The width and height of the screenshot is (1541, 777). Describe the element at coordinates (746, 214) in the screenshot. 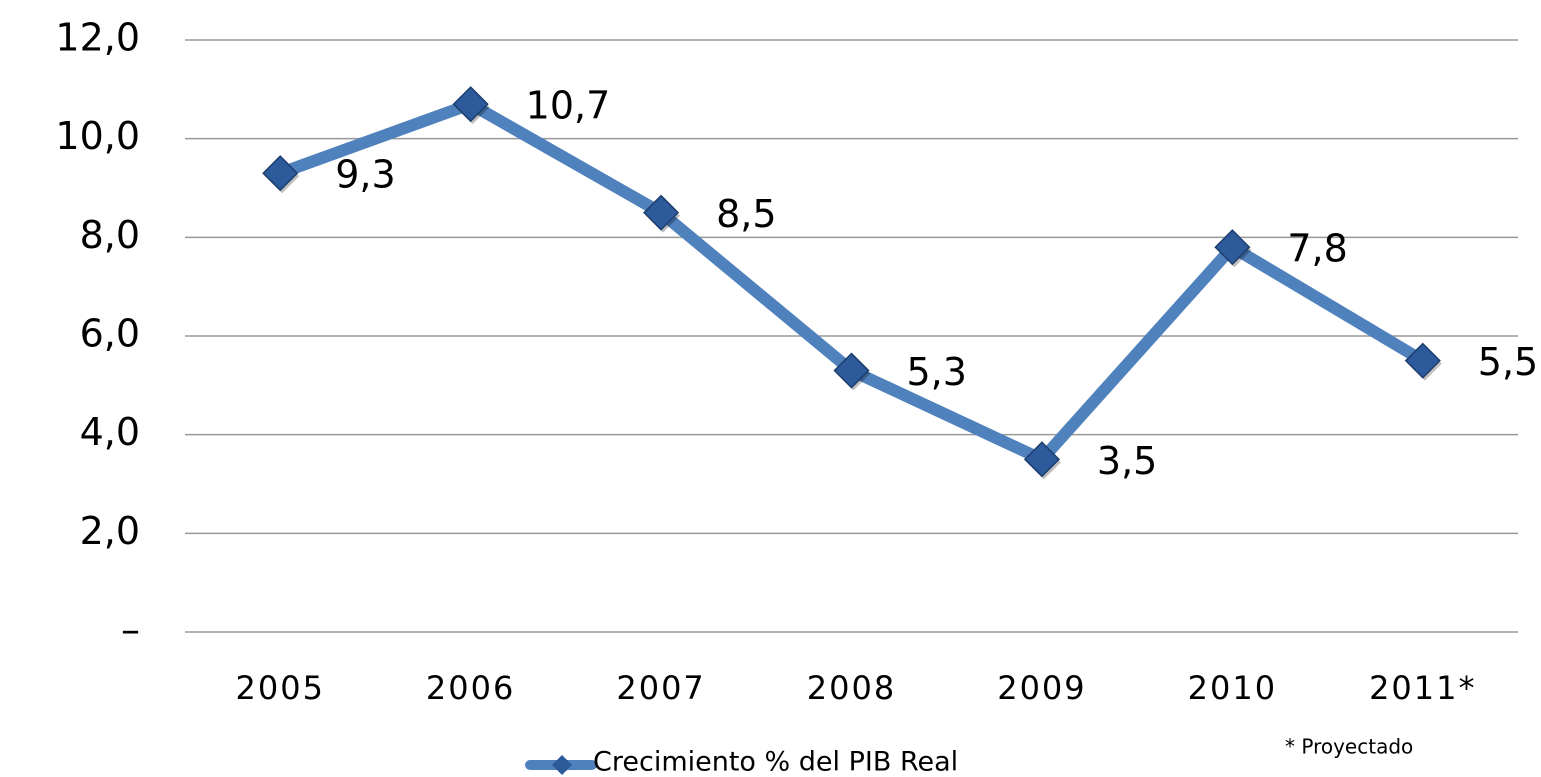

I see `data-label: 8,5` at that location.